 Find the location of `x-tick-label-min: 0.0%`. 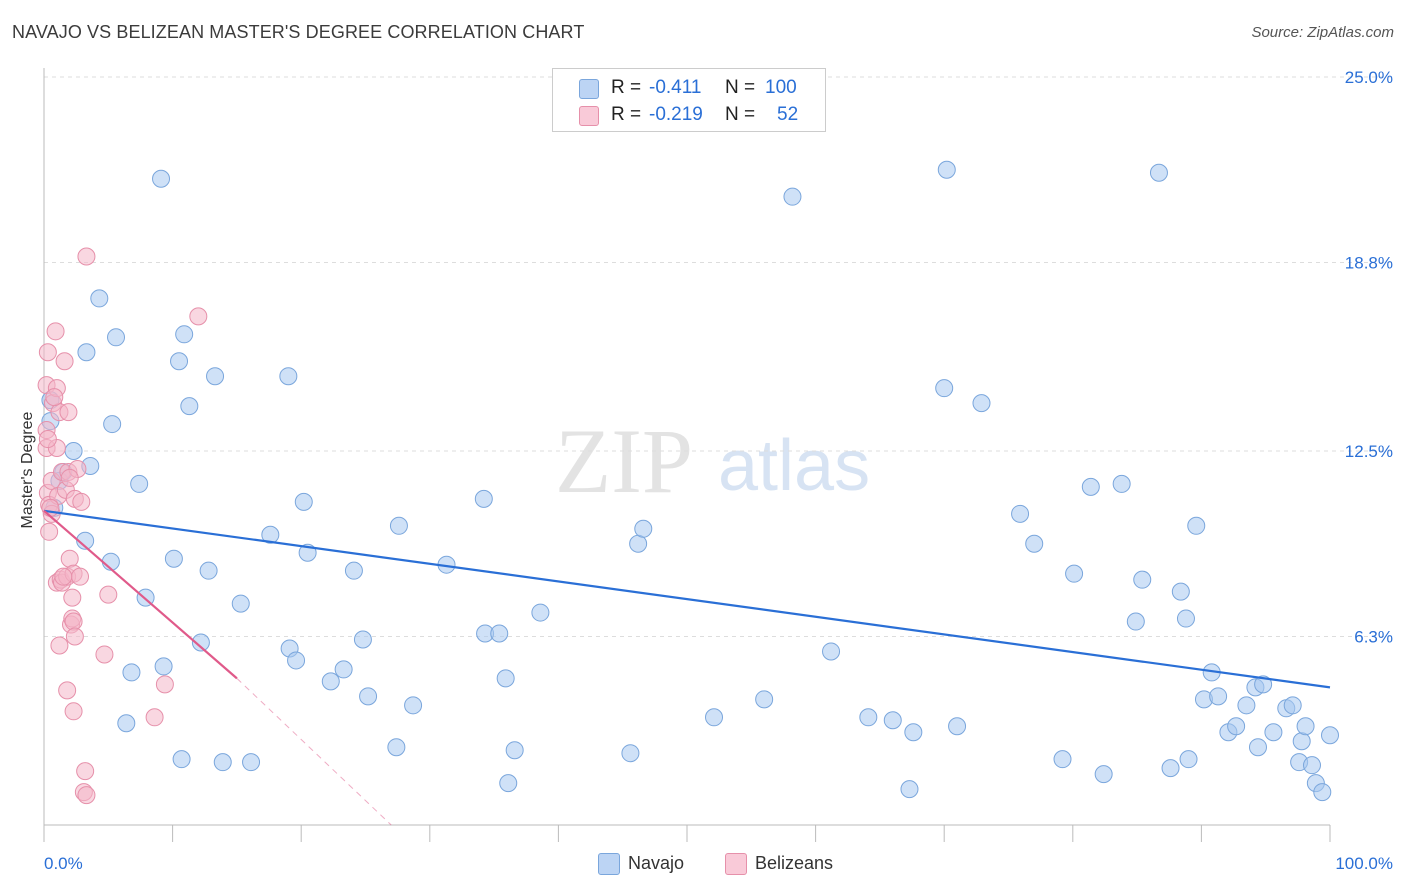

x-tick-label-min: 0.0% is located at coordinates (63, 863).